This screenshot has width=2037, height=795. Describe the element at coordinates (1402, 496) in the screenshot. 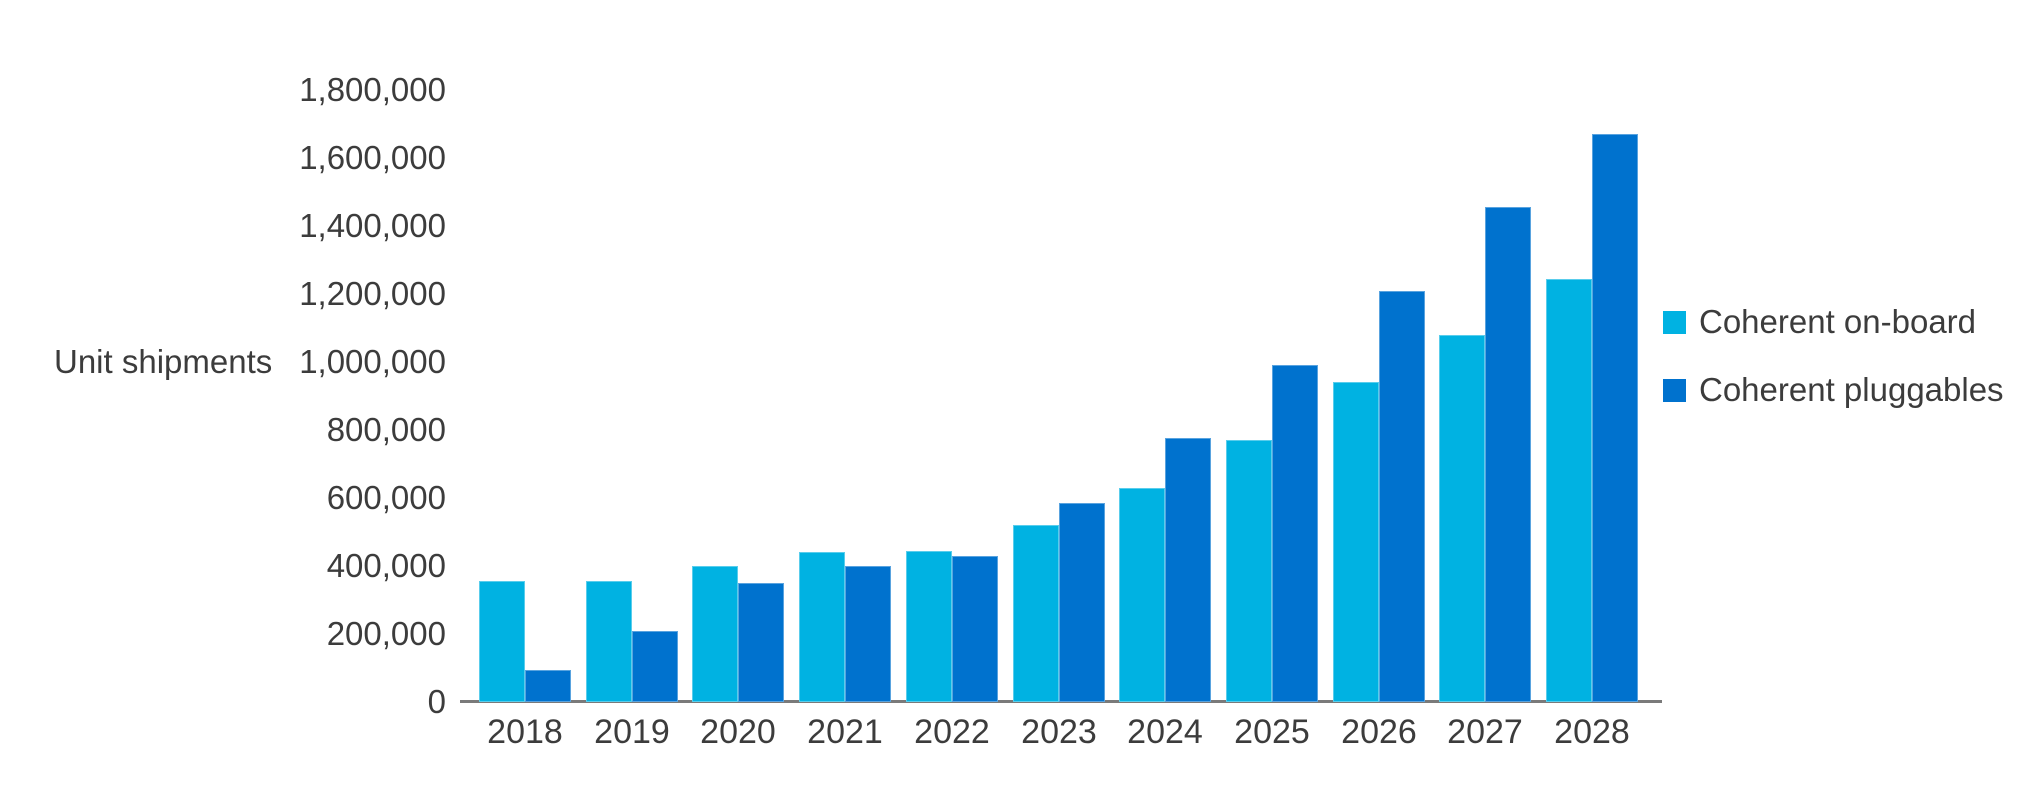

I see `bar-2026-pluggables` at that location.